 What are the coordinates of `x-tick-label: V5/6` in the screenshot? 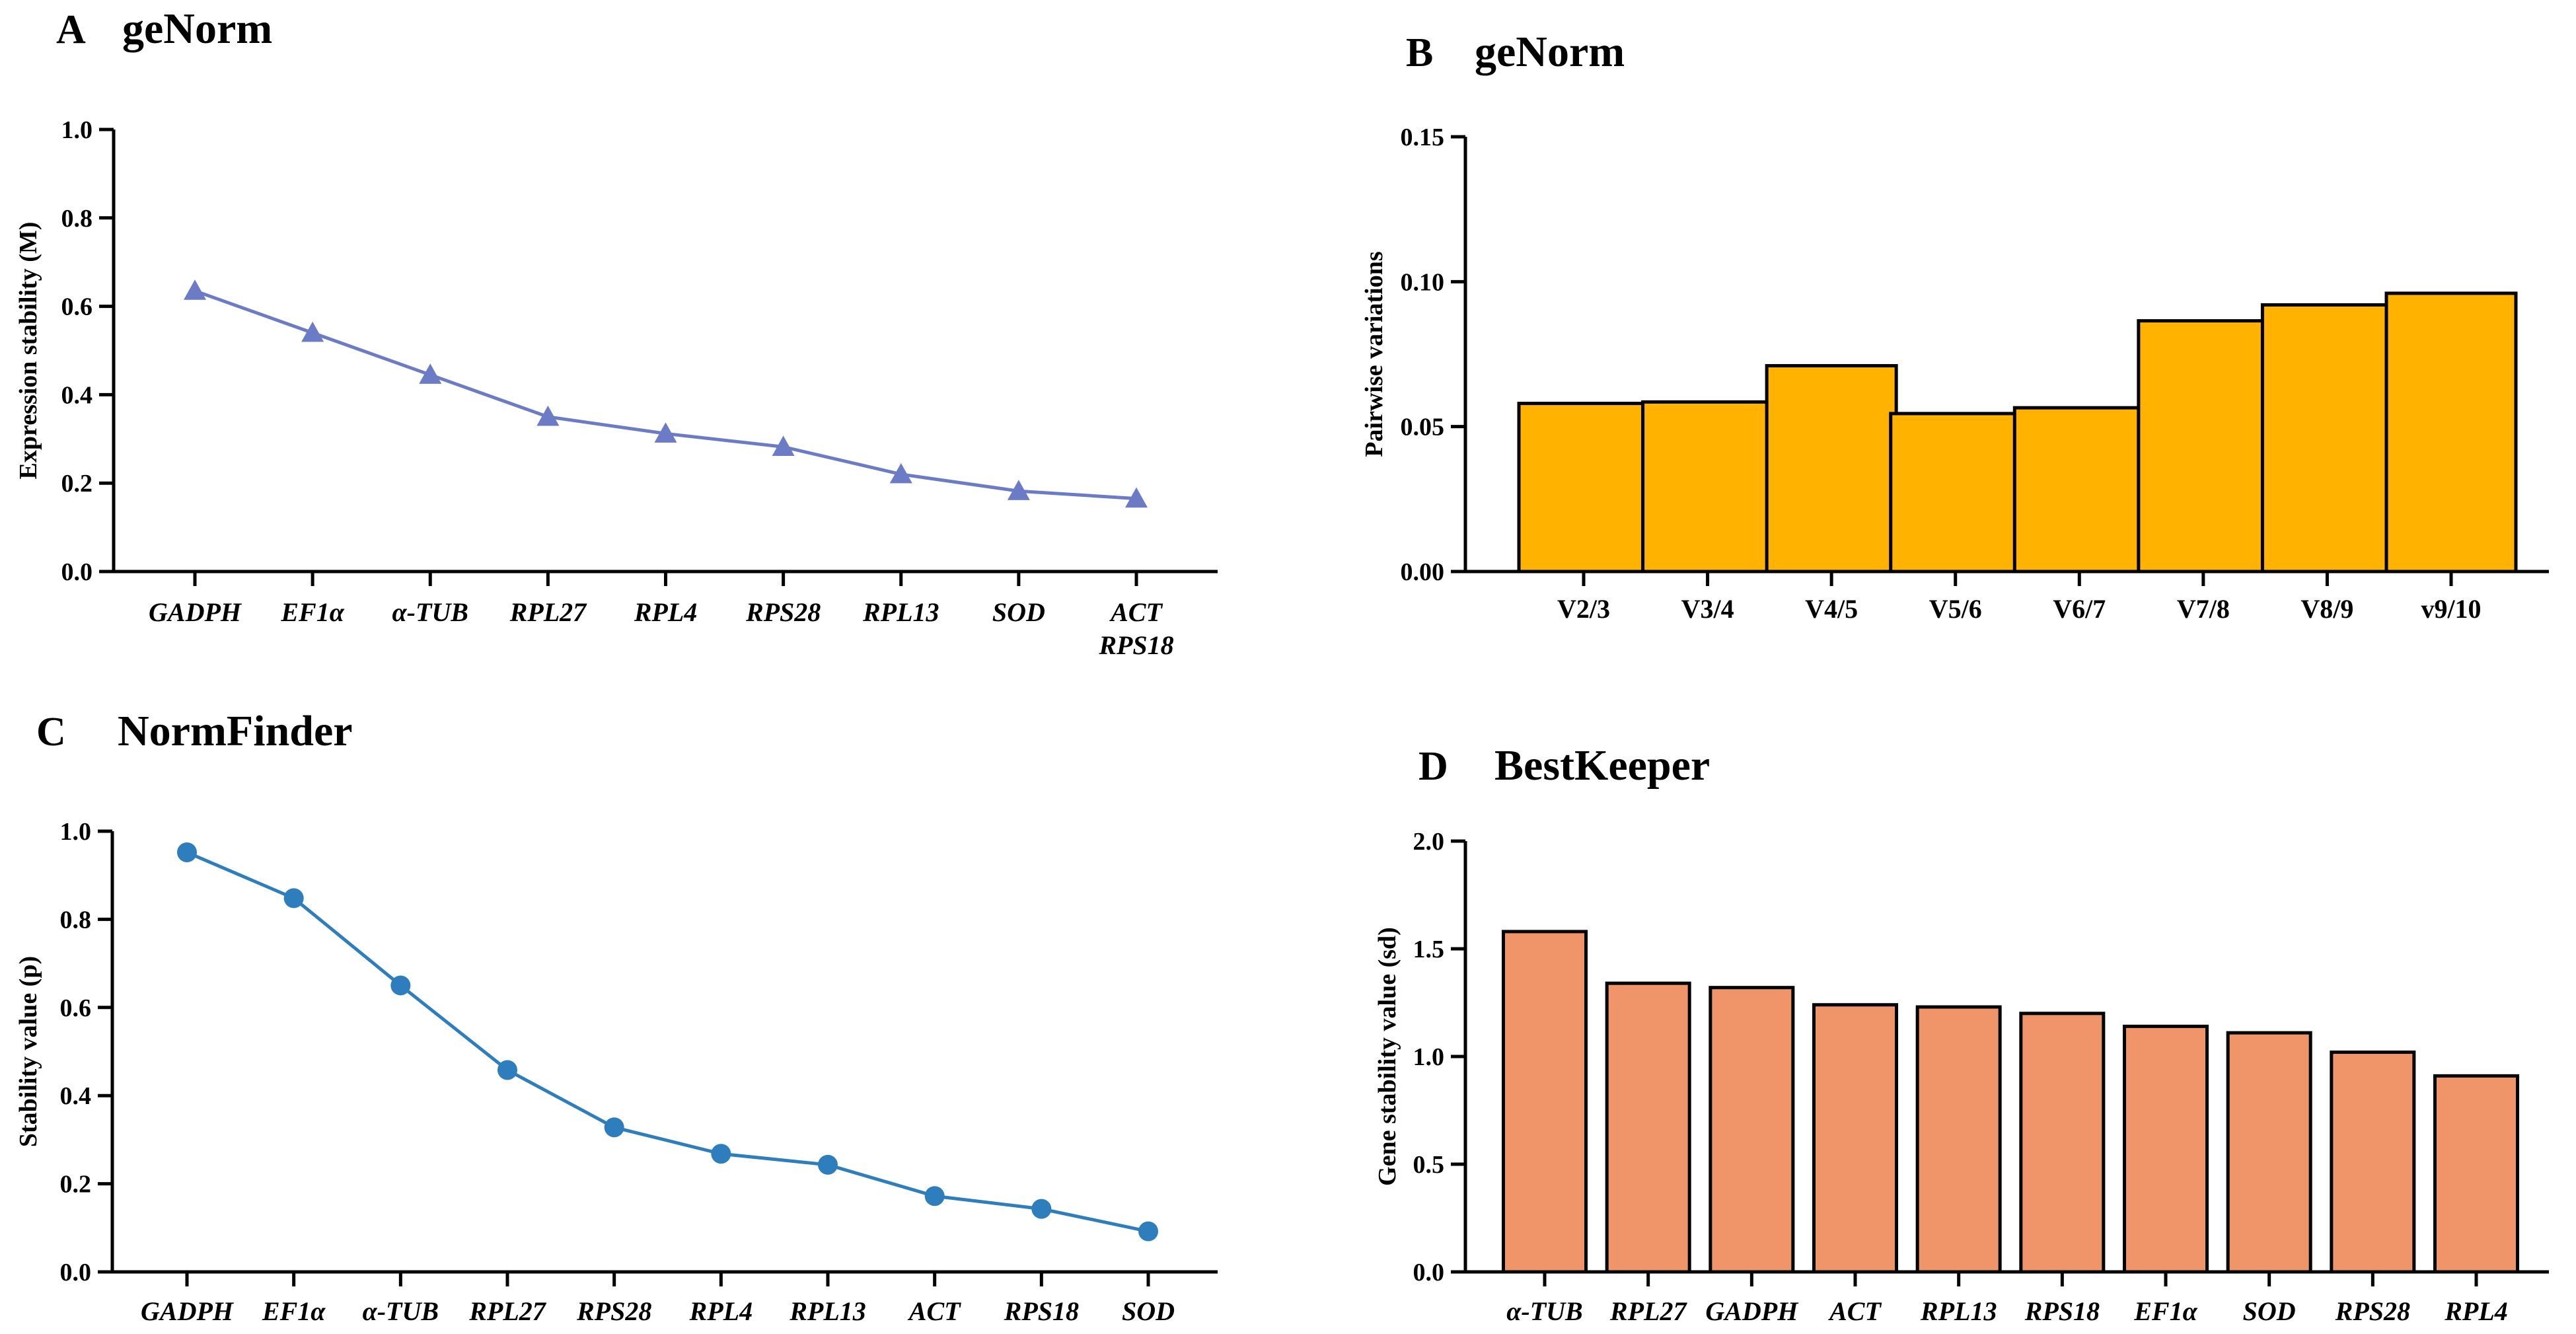 It's located at (1955, 609).